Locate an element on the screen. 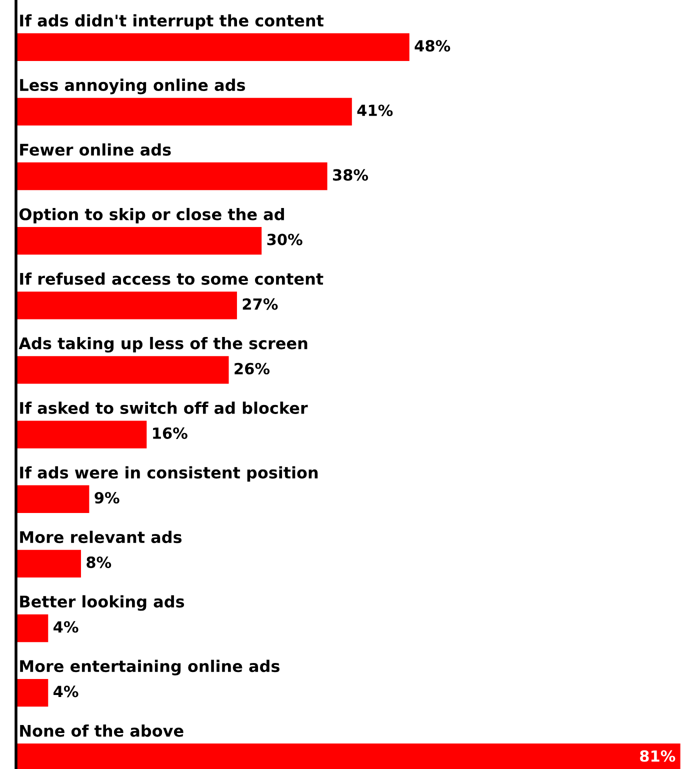 The height and width of the screenshot is (769, 681). y-tick-label: None of the above is located at coordinates (102, 730).